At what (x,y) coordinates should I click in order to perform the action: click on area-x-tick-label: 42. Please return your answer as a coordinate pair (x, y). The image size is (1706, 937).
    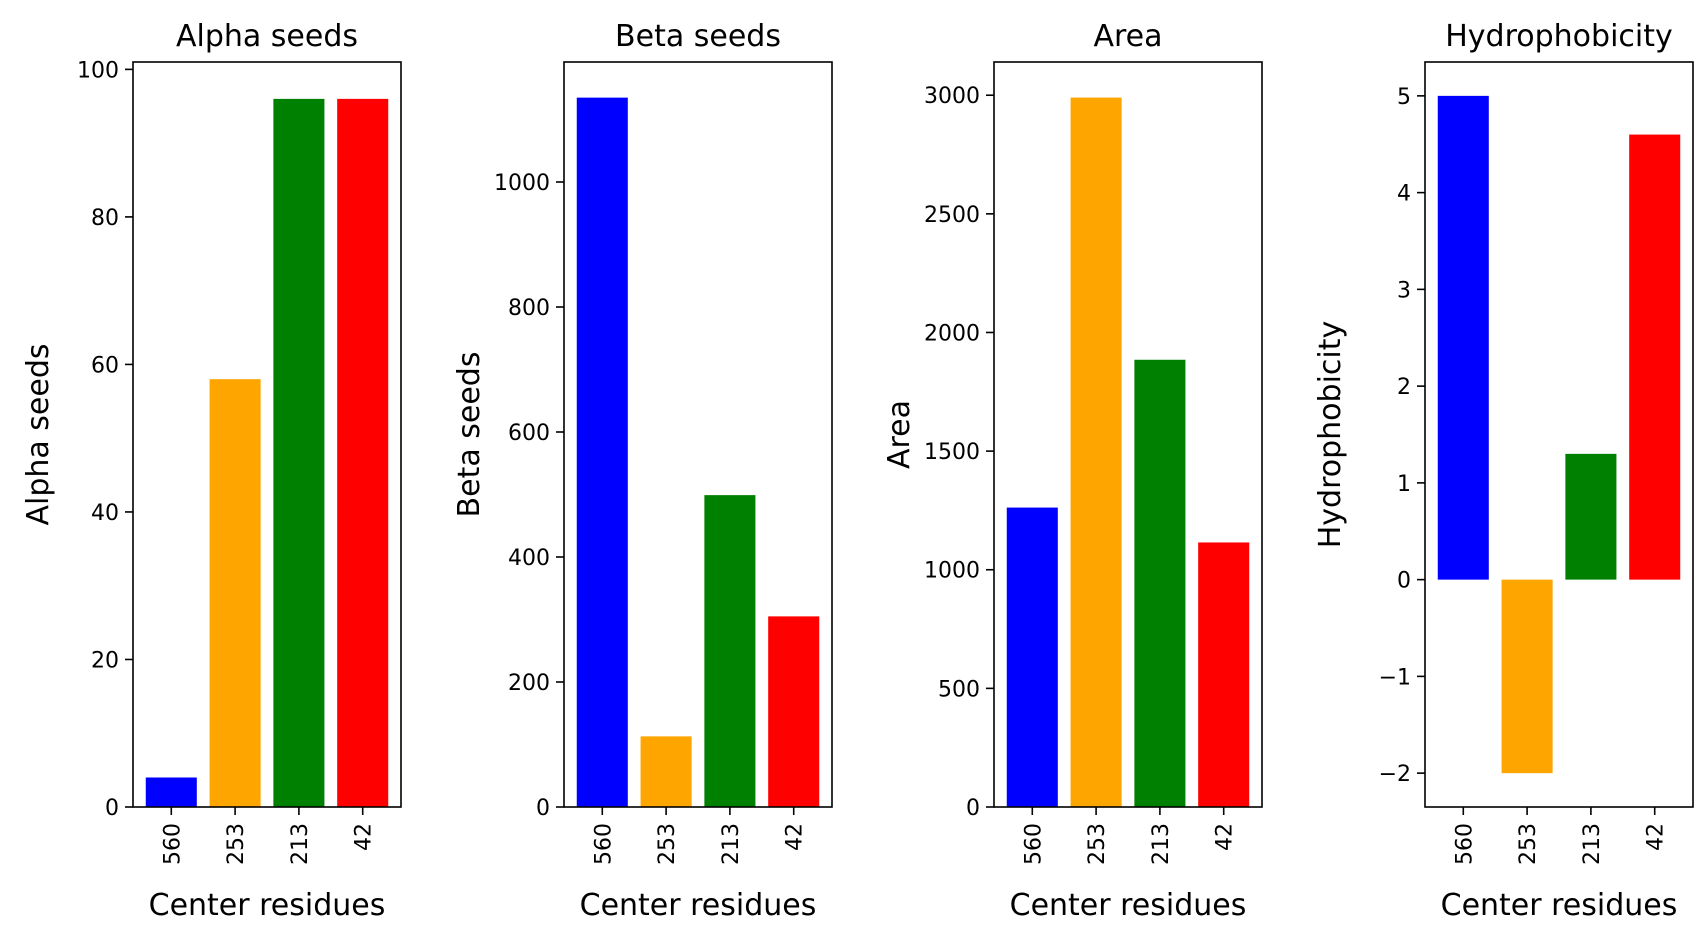
    Looking at the image, I should click on (1225, 837).